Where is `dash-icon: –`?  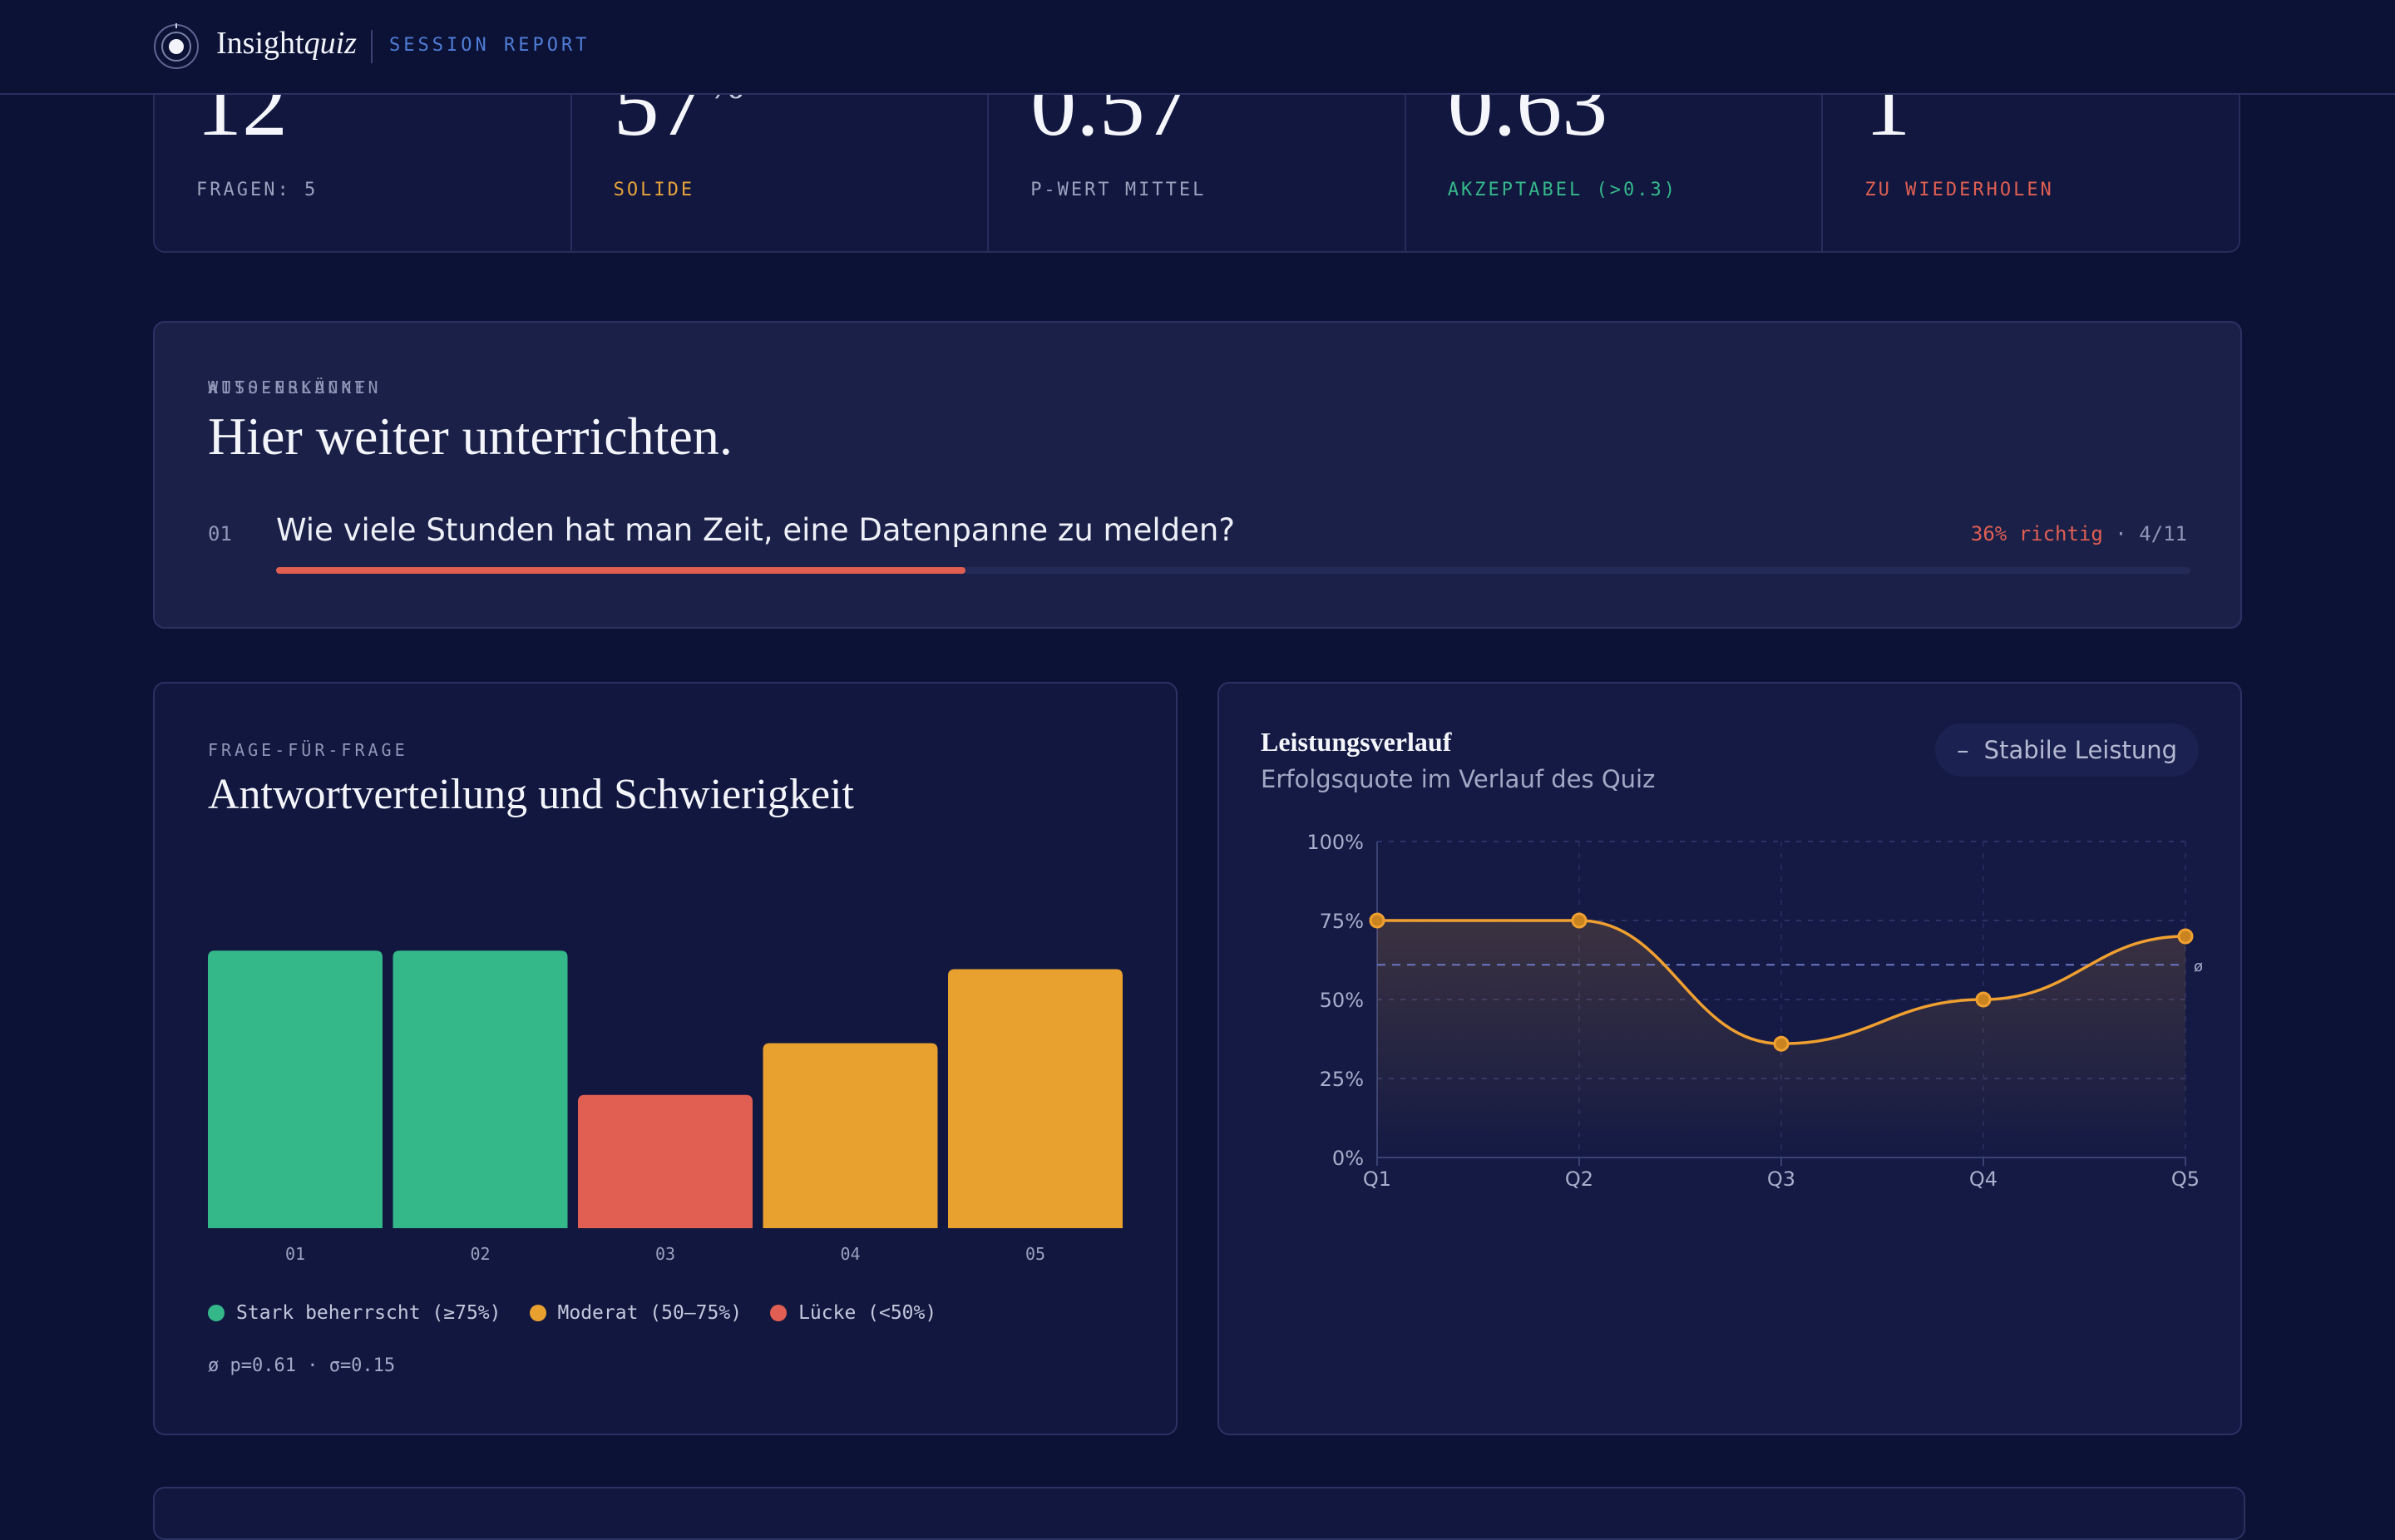
dash-icon: – is located at coordinates (1963, 750).